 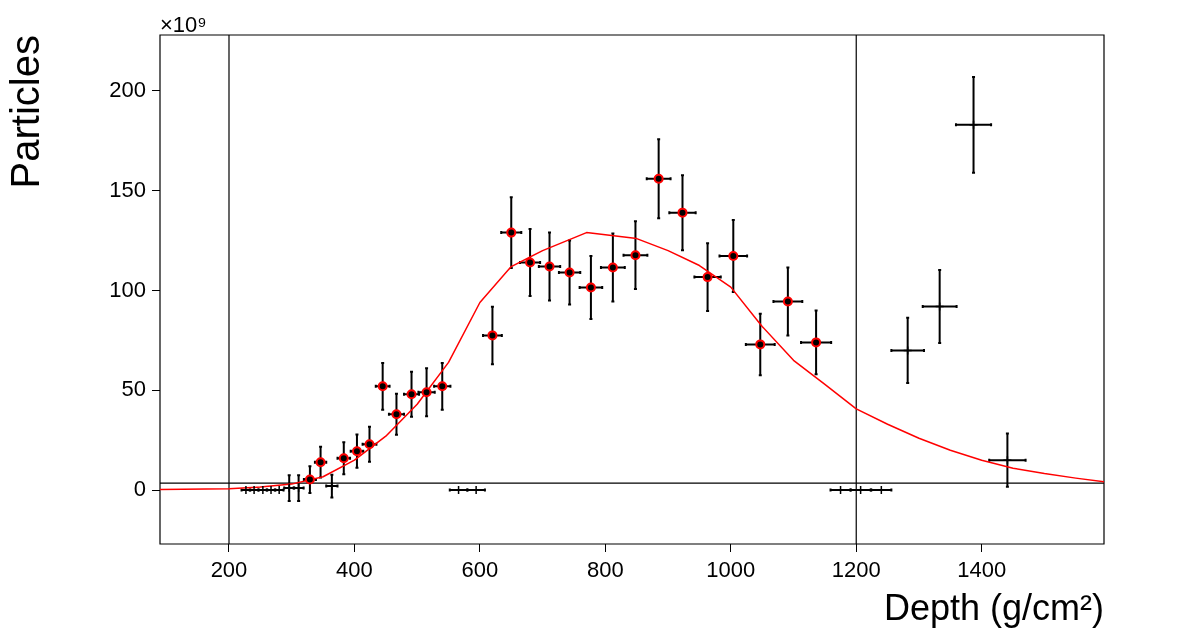 I want to click on x-tick-label: 400, so click(x=354, y=570).